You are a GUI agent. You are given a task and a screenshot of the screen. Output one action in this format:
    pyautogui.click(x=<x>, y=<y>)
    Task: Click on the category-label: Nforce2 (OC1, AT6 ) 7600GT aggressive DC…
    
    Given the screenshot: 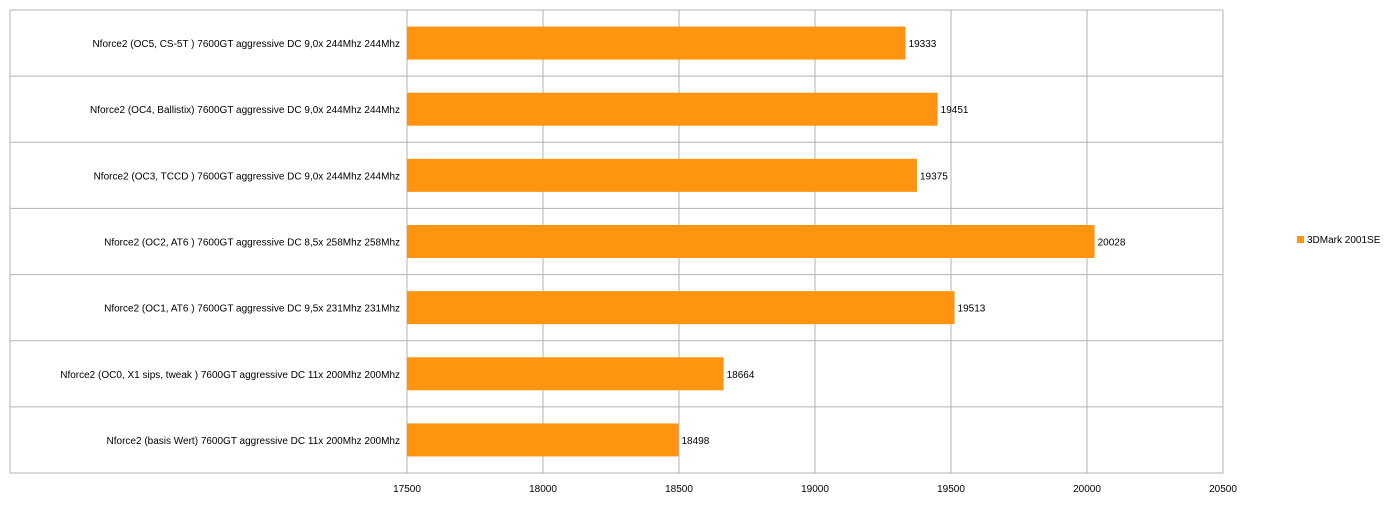 What is the action you would take?
    pyautogui.click(x=252, y=309)
    